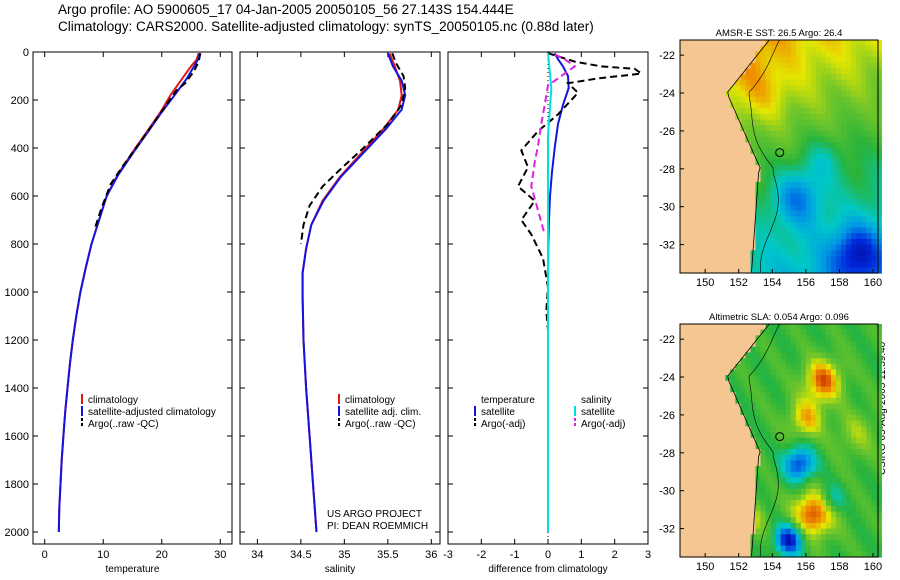 The height and width of the screenshot is (580, 900). I want to click on pi-annotation: PI: DEAN ROEMMICH, so click(377, 526).